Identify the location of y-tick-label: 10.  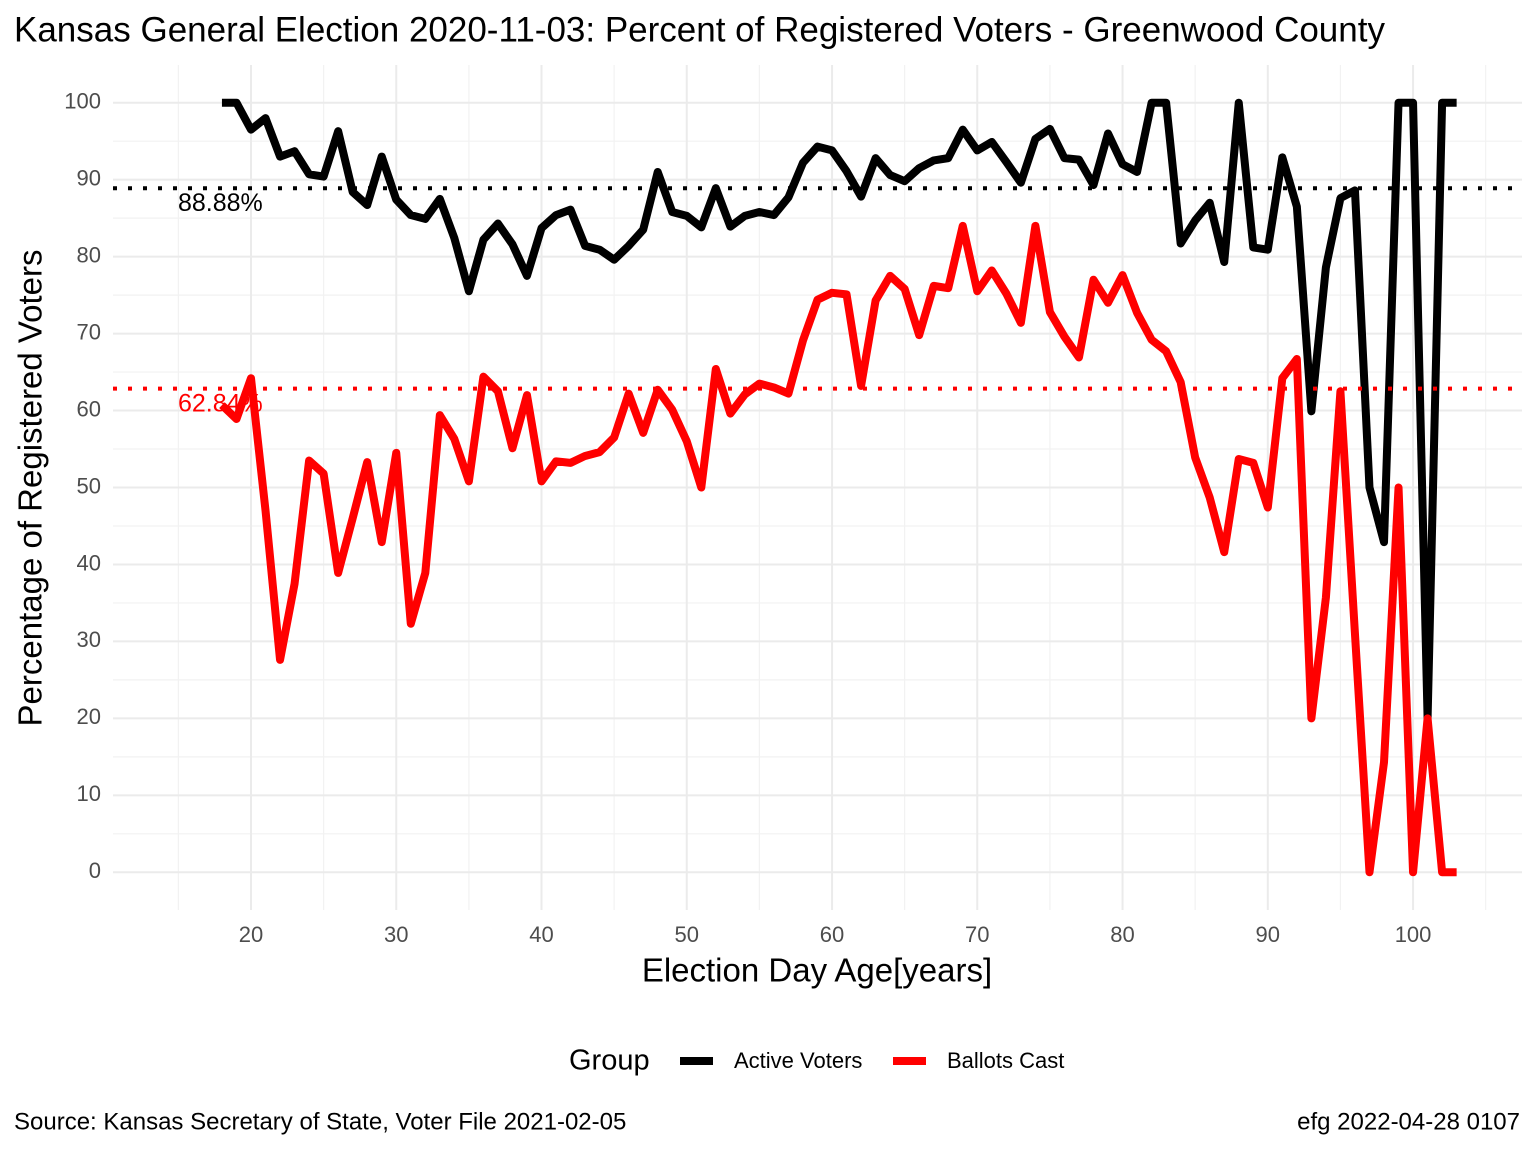
(89, 793).